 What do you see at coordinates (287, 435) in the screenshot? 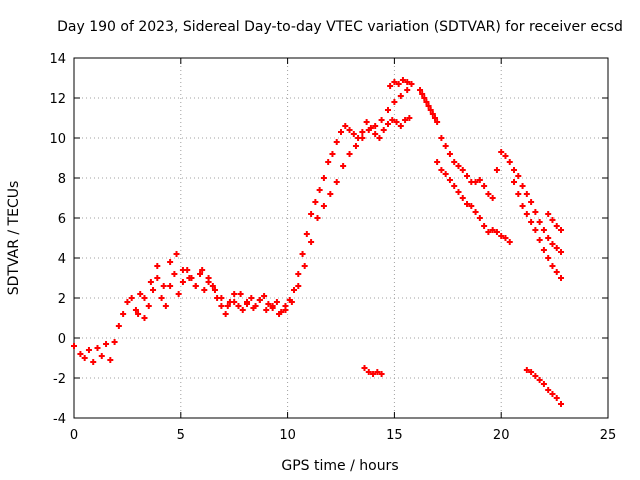
I see `x-tick-label: 10` at bounding box center [287, 435].